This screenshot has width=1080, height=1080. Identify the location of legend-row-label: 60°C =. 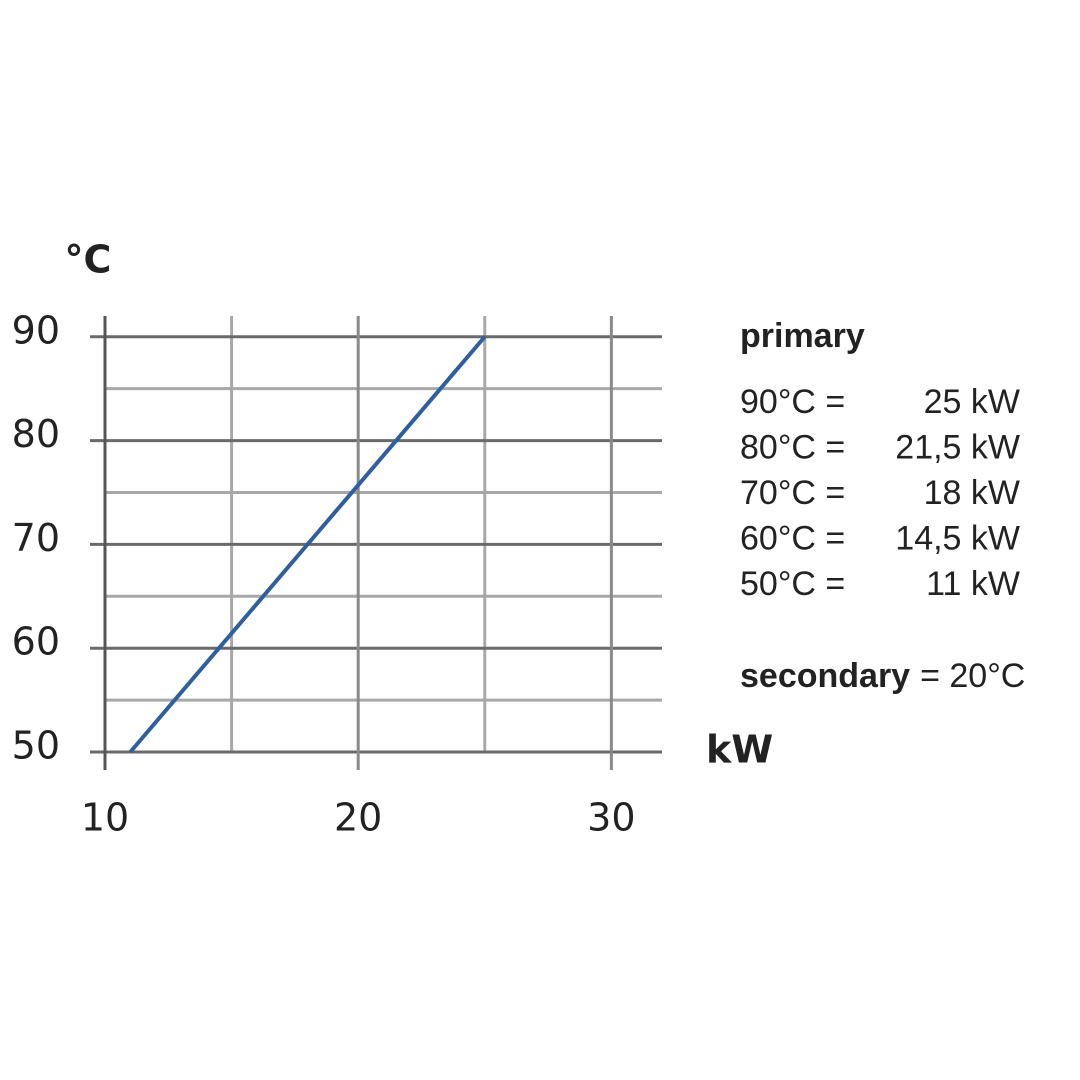
(792, 538).